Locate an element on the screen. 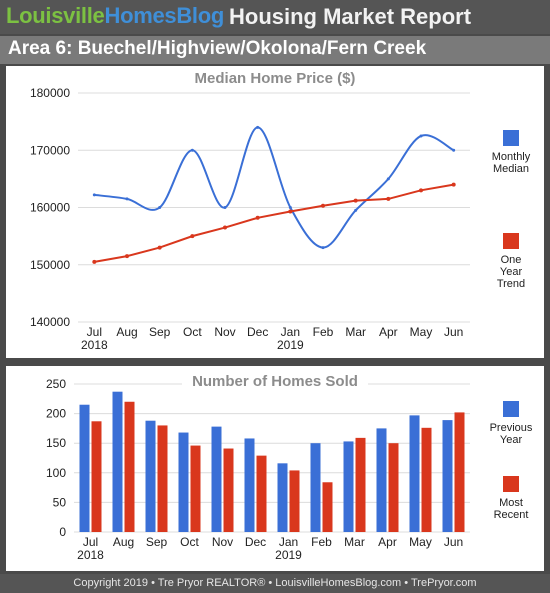  brand-part1: Louisville is located at coordinates (55, 15).